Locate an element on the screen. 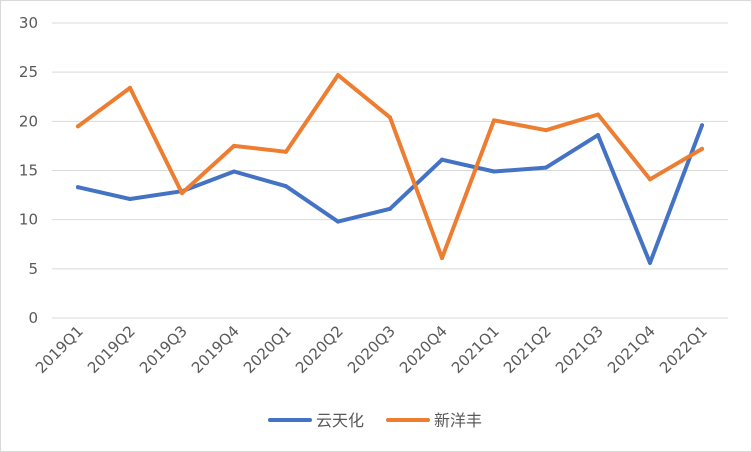  x-tick-label: 2021Q4 is located at coordinates (631, 349).